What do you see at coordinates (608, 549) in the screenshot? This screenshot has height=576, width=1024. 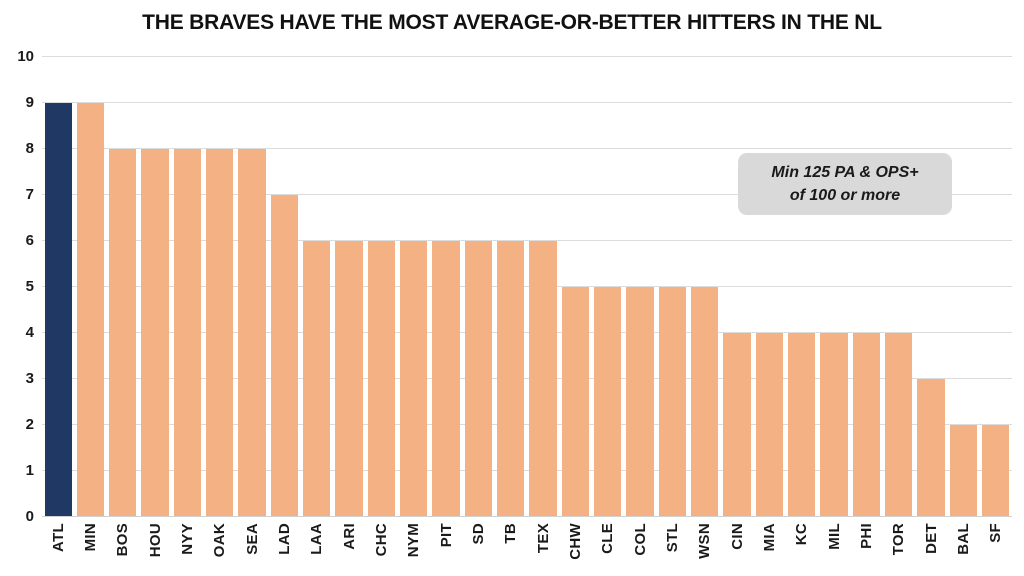 I see `x-label-slot-cle: CLE` at bounding box center [608, 549].